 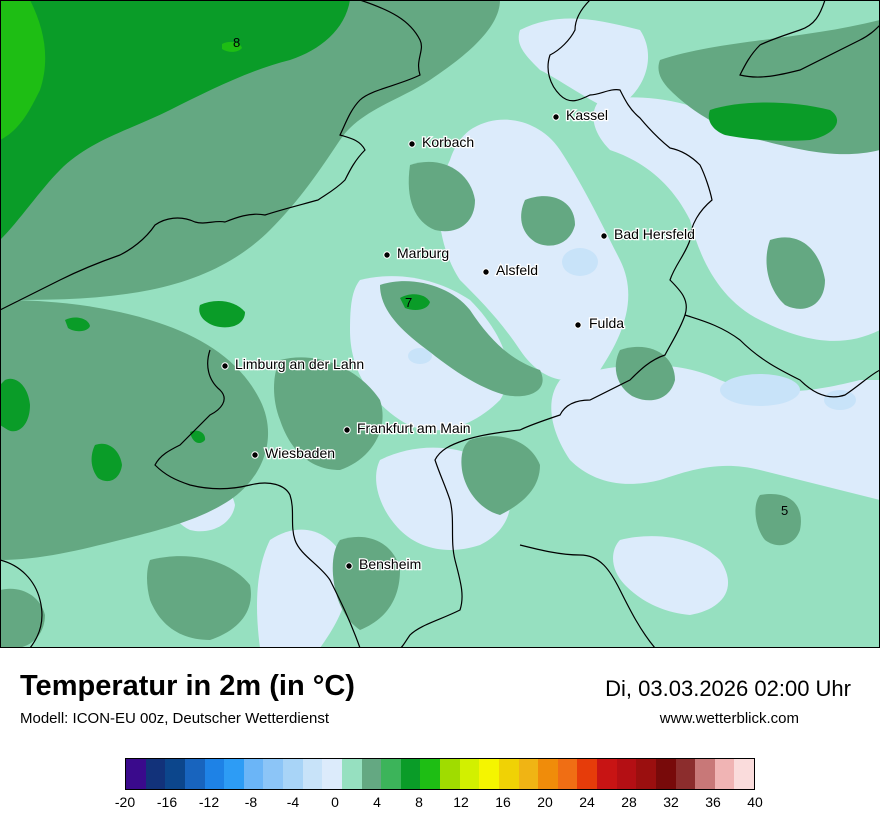 I want to click on legend-tick: 20, so click(x=545, y=802).